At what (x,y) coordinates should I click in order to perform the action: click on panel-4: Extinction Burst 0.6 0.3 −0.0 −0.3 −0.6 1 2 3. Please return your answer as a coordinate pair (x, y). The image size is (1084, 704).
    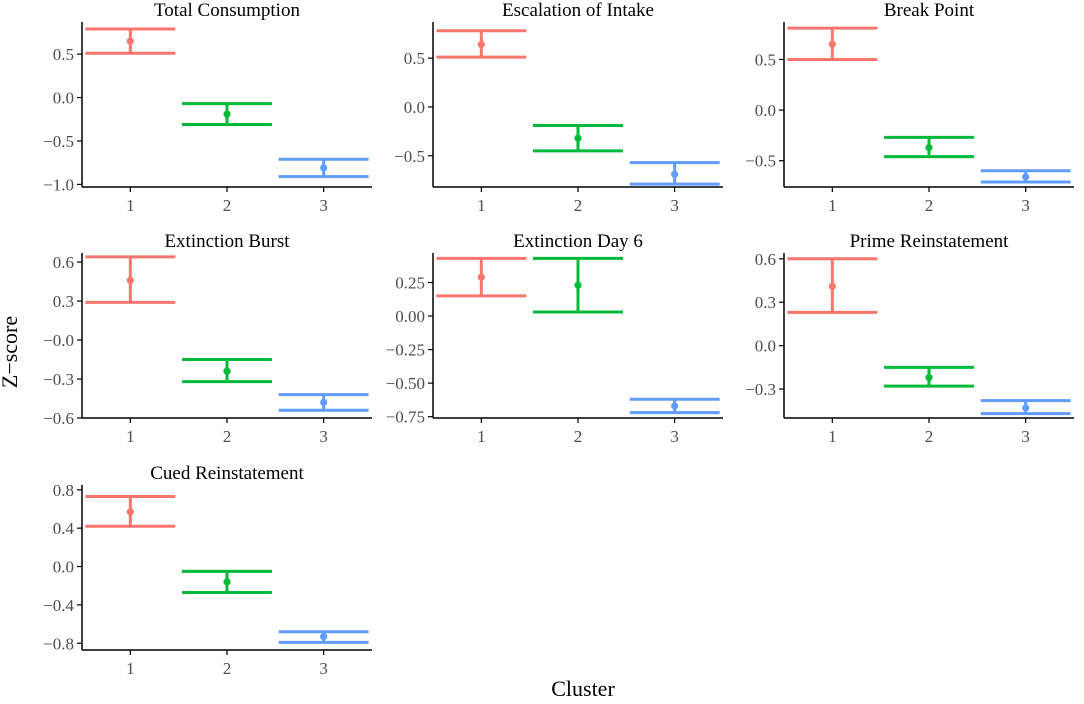
    Looking at the image, I should click on (207, 338).